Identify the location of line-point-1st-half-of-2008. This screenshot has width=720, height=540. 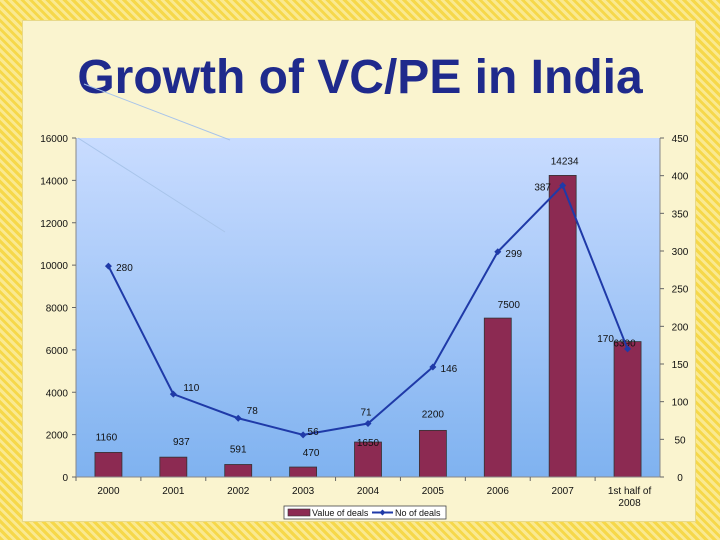
(628, 349).